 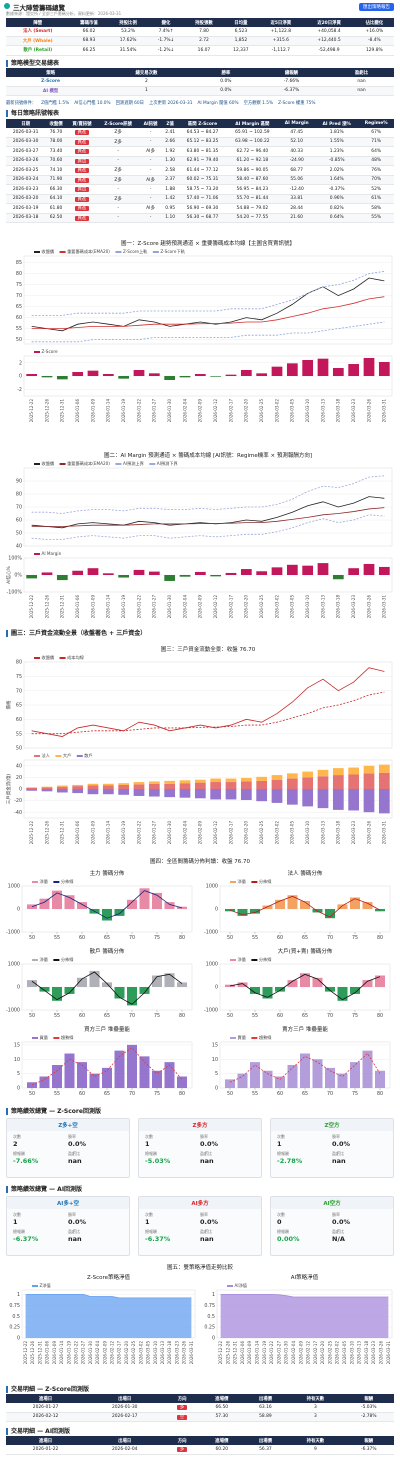 What do you see at coordinates (215, 607) in the screenshot?
I see `x-tick-label: 2026-02-12` at bounding box center [215, 607].